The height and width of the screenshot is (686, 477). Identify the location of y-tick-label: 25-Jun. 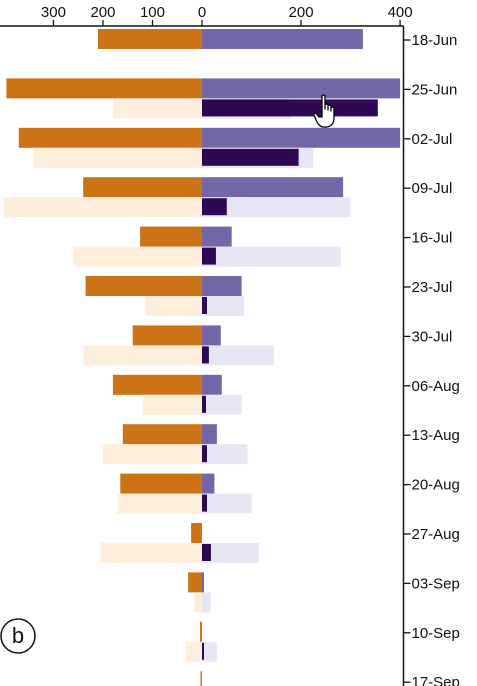
(435, 89).